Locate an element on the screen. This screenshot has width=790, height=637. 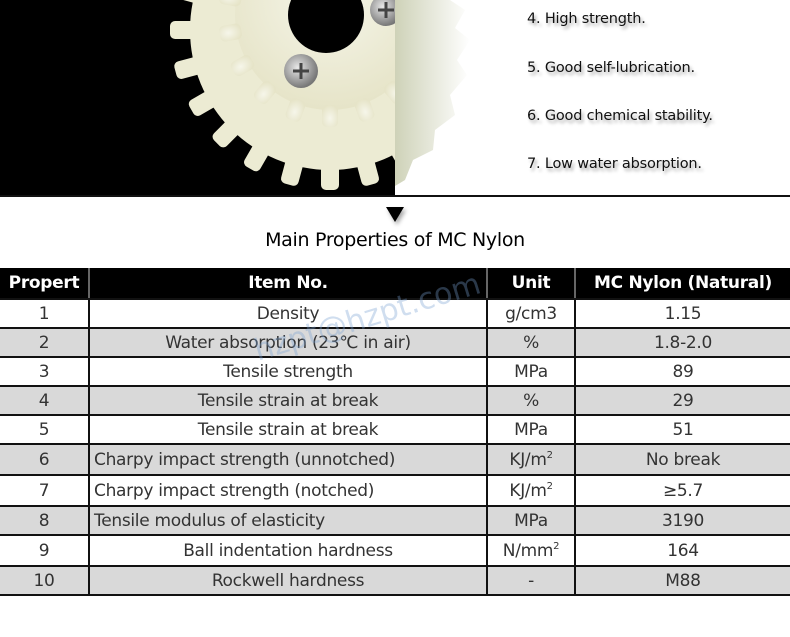
gear-icon is located at coordinates (282, 95).